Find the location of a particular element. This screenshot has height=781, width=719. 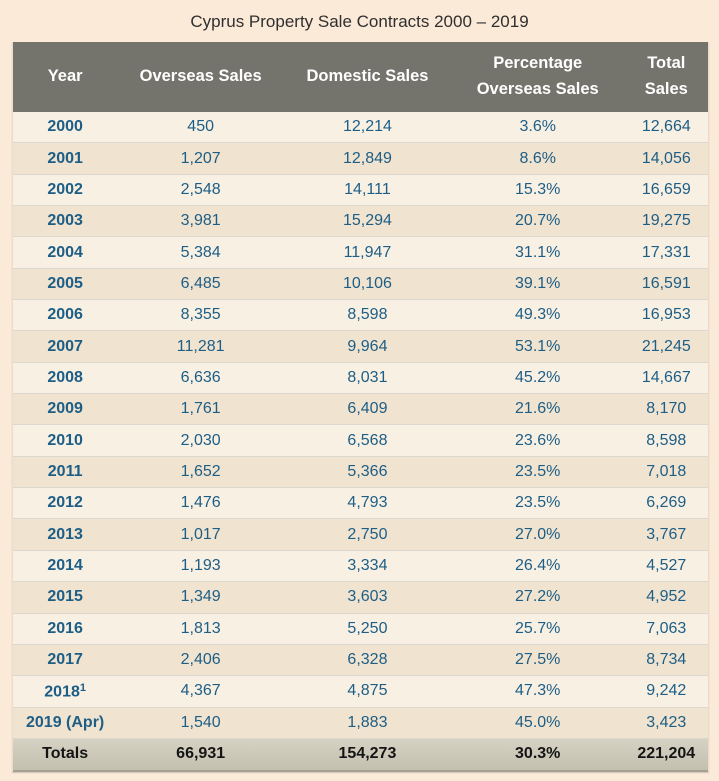

year-cell: 2009 is located at coordinates (65, 409).